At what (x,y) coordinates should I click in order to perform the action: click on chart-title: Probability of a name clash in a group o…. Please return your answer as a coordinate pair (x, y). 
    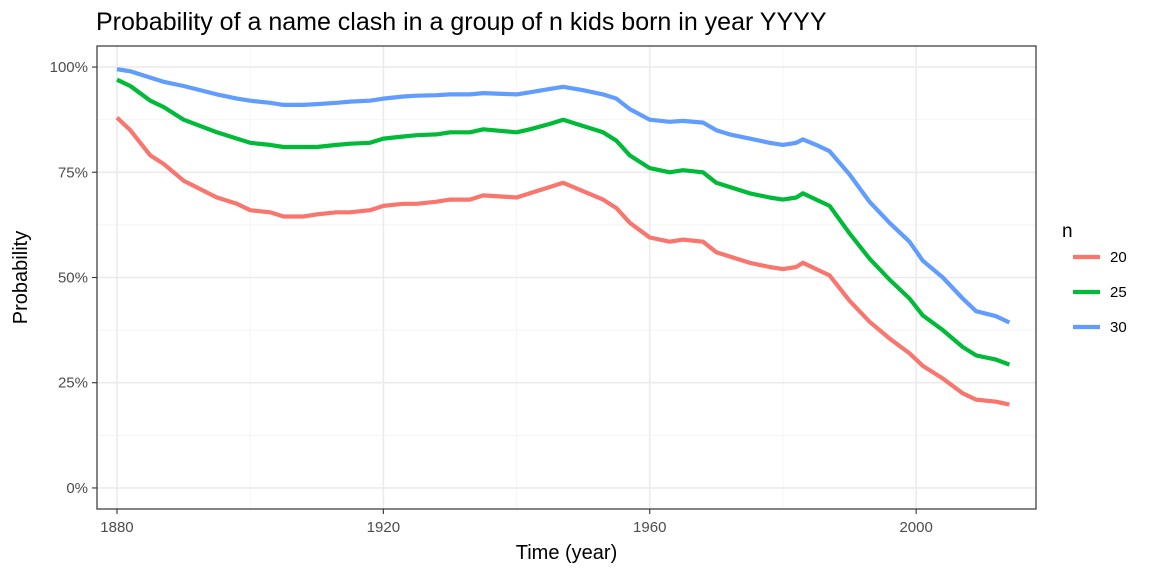
    Looking at the image, I should click on (461, 22).